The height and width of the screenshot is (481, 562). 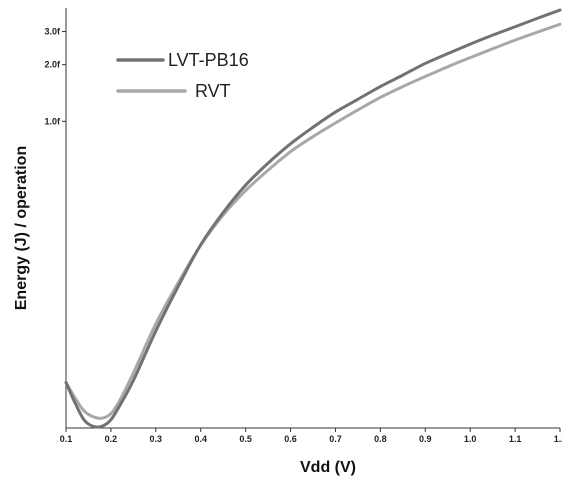 What do you see at coordinates (52, 32) in the screenshot?
I see `y-tick-label: 3.0f` at bounding box center [52, 32].